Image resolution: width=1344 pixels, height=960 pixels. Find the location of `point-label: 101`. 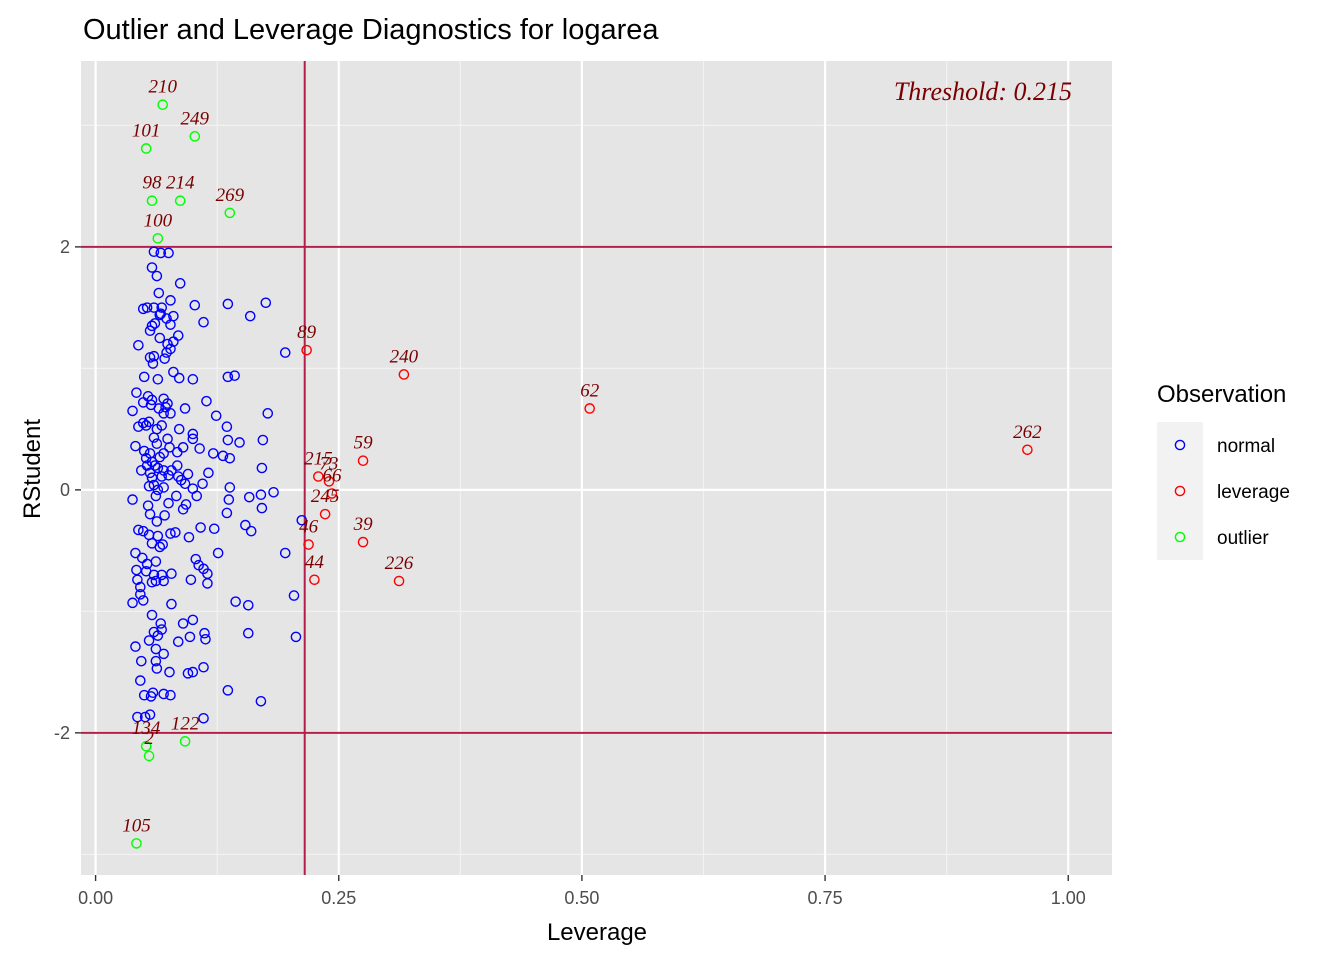

point-label: 101 is located at coordinates (146, 130).